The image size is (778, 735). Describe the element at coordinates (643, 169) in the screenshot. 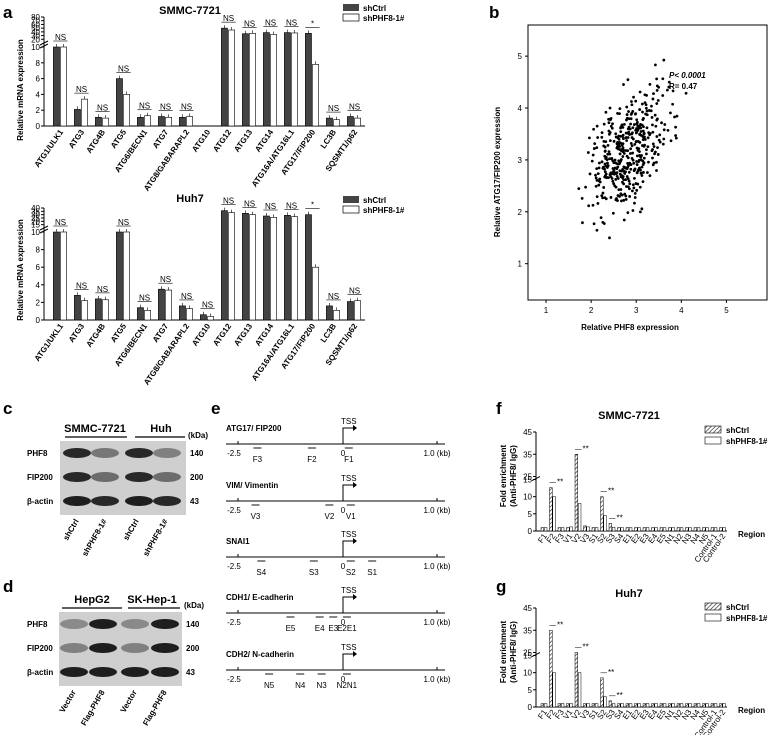

I see `b-scatter: 1 2 3 4 5 1 2 3 4 5` at that location.